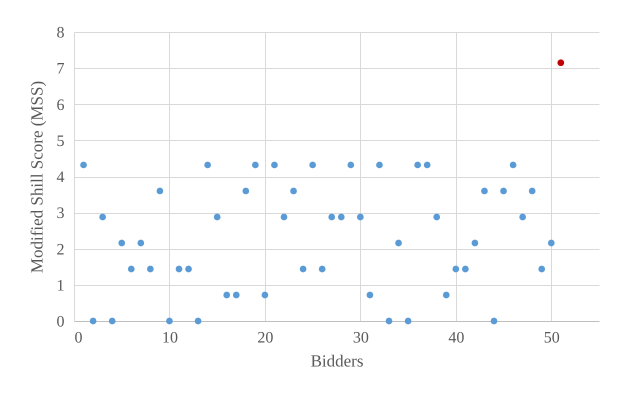 This screenshot has width=635, height=409. What do you see at coordinates (552, 338) in the screenshot?
I see `x-tick-label: 50` at bounding box center [552, 338].